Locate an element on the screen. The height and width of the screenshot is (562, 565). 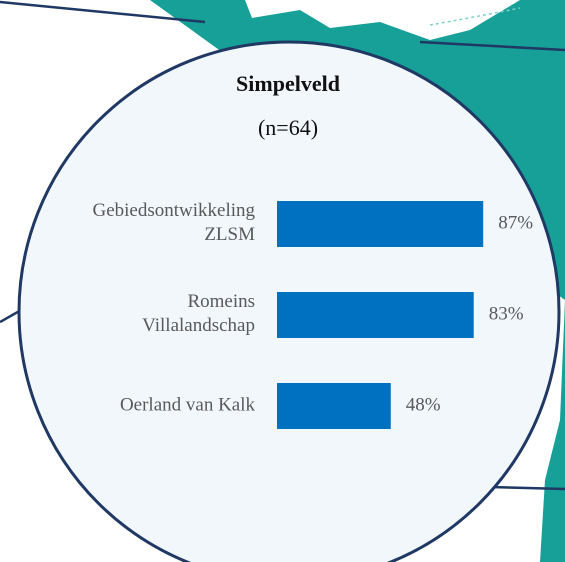
chart-title: Simpelveld is located at coordinates (288, 83).